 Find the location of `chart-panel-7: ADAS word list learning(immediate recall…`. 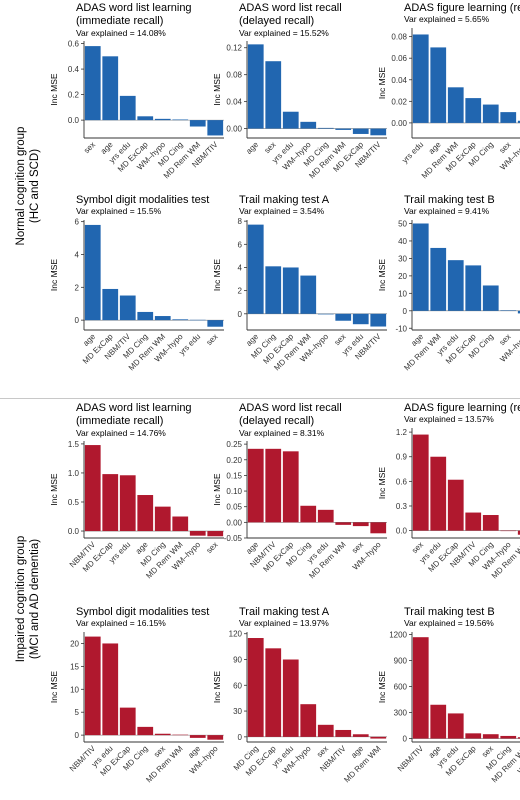

chart-panel-7: ADAS word list learning(immediate recall… is located at coordinates (136, 491).